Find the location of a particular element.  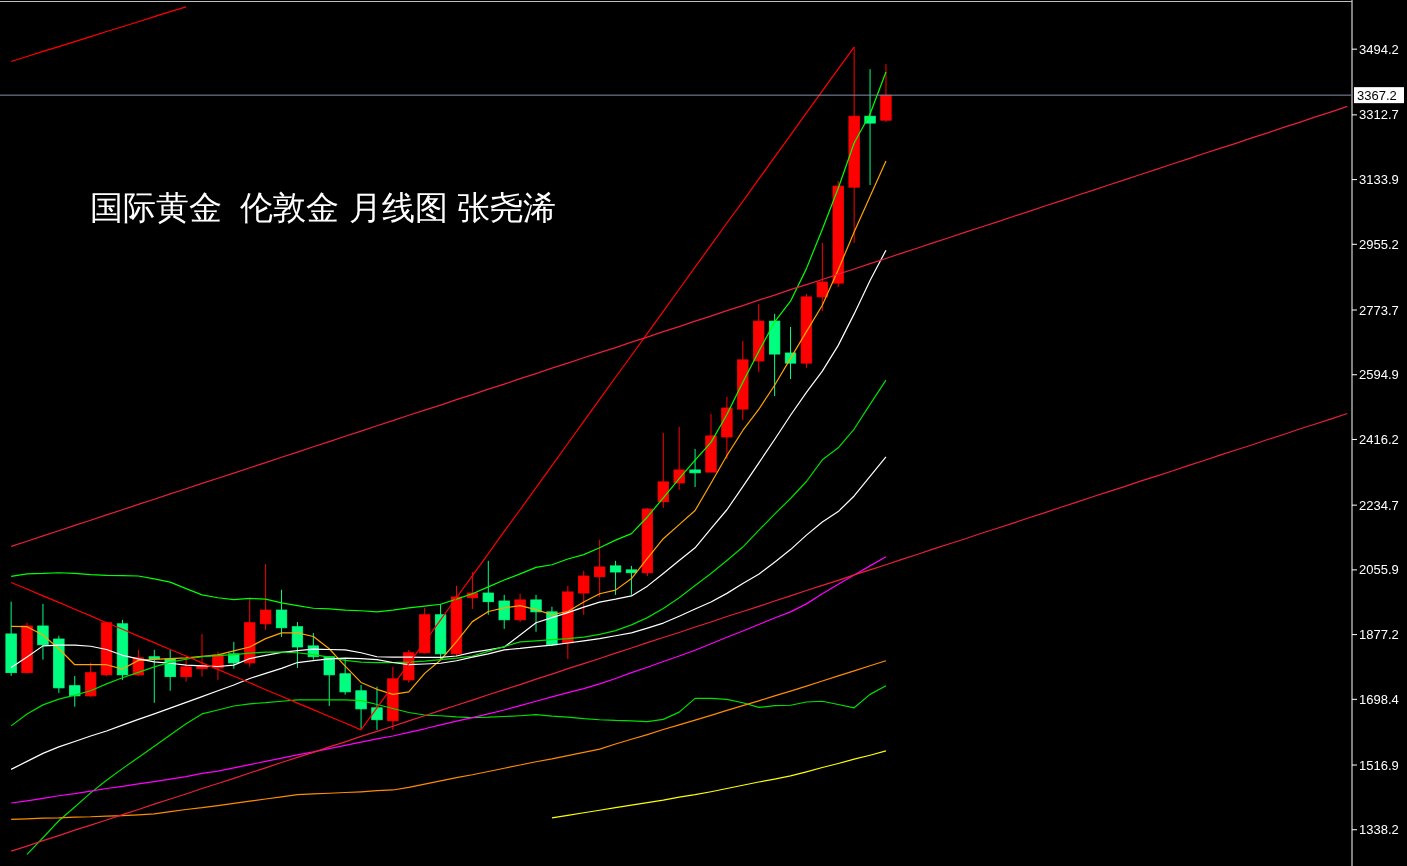

y-tick-label: 2234.7 is located at coordinates (1379, 505).